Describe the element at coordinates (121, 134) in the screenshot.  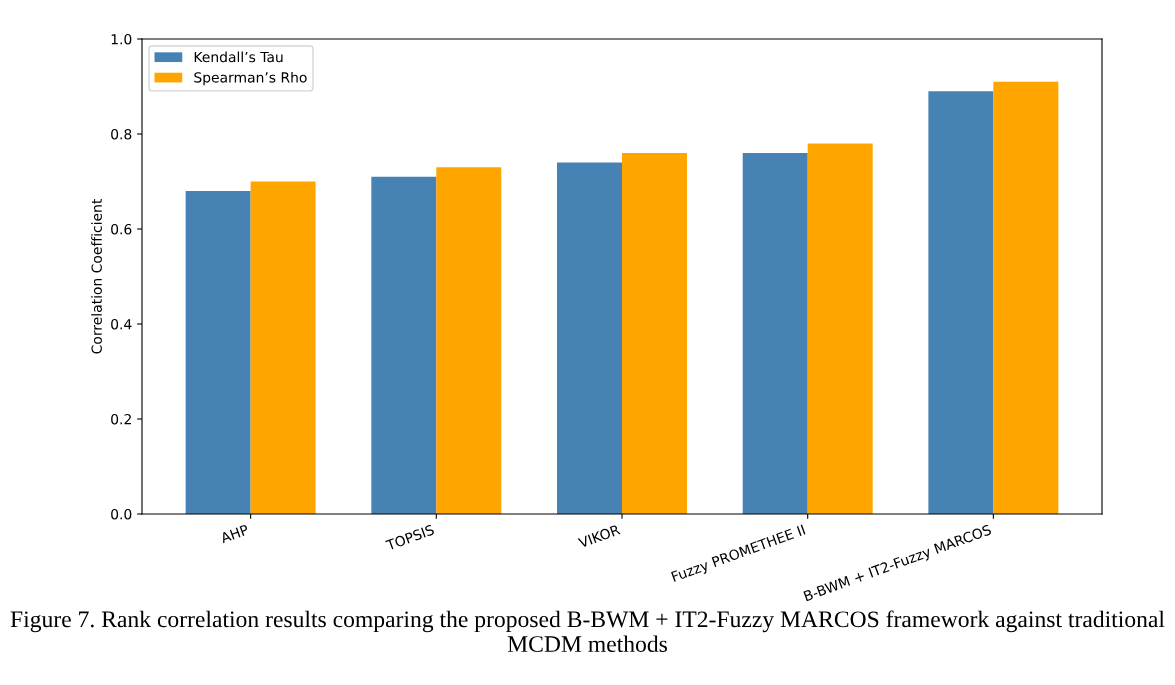
I see `y-tick-label: 0.8` at that location.